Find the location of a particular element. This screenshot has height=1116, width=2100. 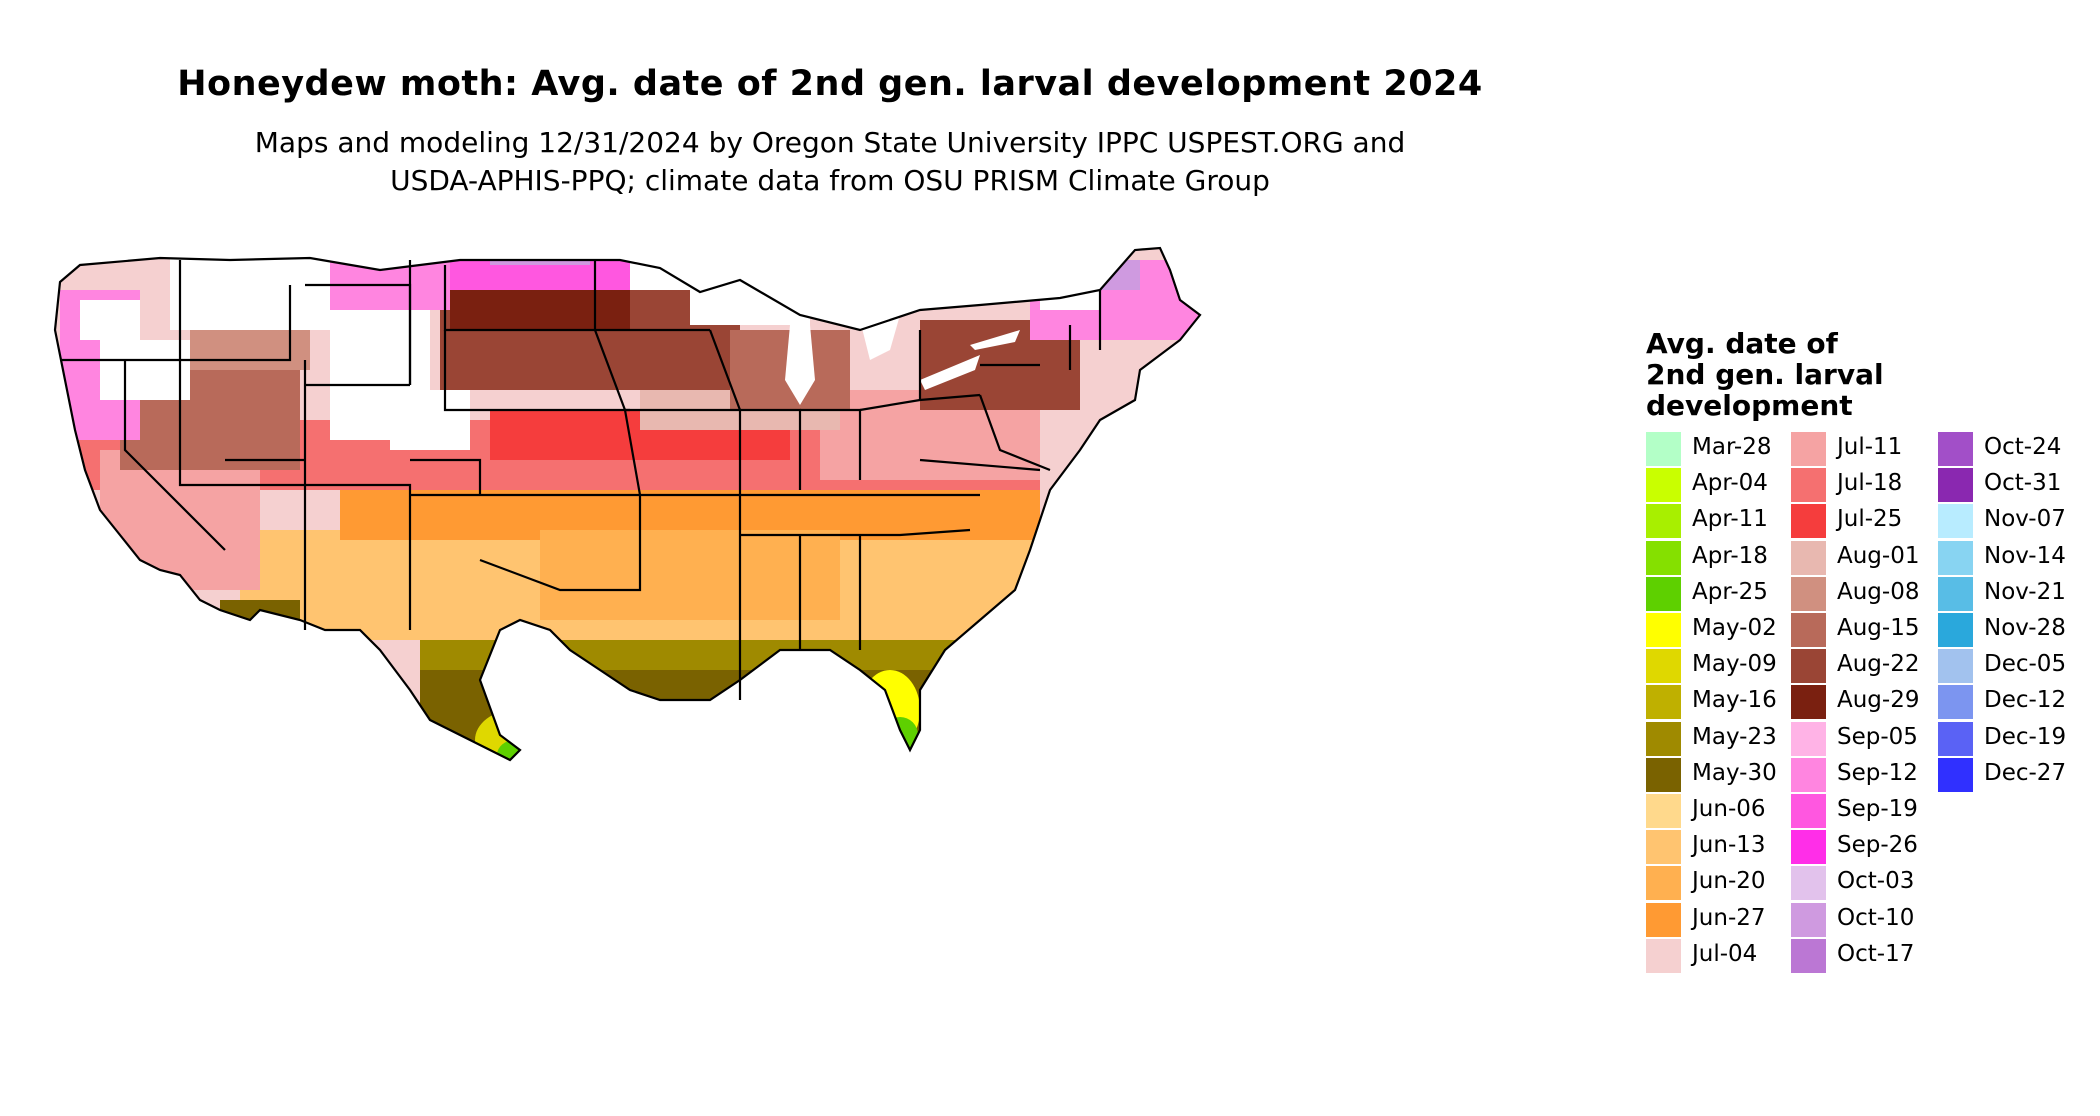

legend-label: Dec-05 is located at coordinates (2025, 664).